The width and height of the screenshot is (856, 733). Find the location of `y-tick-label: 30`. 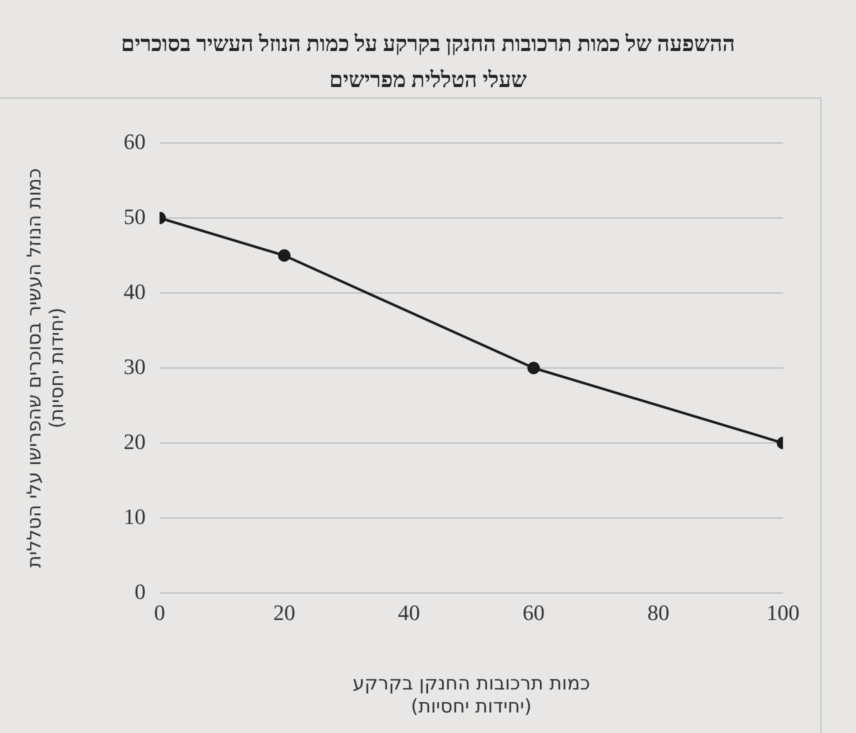

y-tick-label: 30 is located at coordinates (135, 366).